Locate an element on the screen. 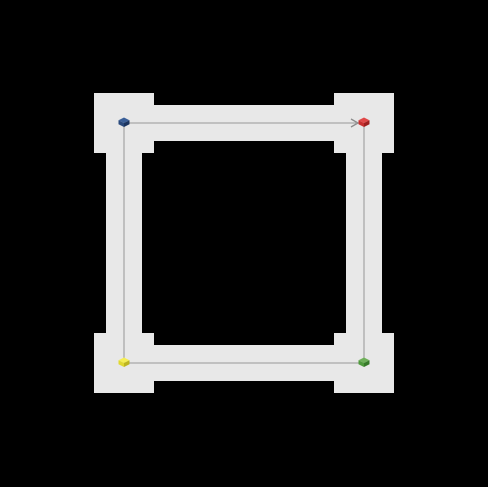 The height and width of the screenshot is (487, 488). blue-cube-icon is located at coordinates (124, 122).